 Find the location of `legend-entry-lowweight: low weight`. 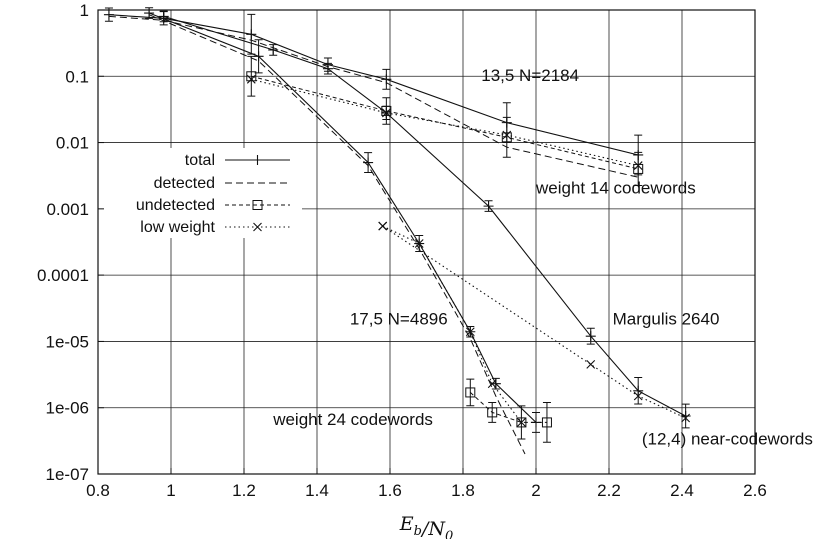

legend-entry-lowweight: low weight is located at coordinates (215, 227).